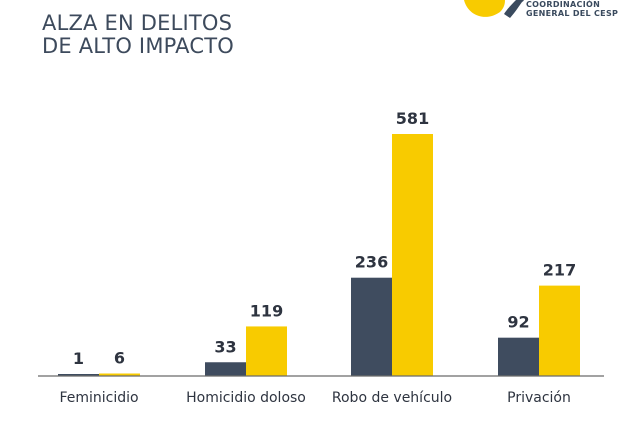 The image size is (642, 432). Describe the element at coordinates (518, 322) in the screenshot. I see `value-label-privacion-series-1: 92` at that location.